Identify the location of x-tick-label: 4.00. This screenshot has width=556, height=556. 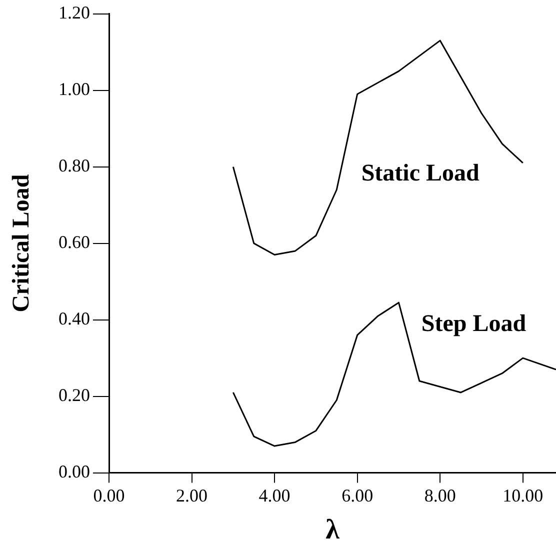
(274, 495).